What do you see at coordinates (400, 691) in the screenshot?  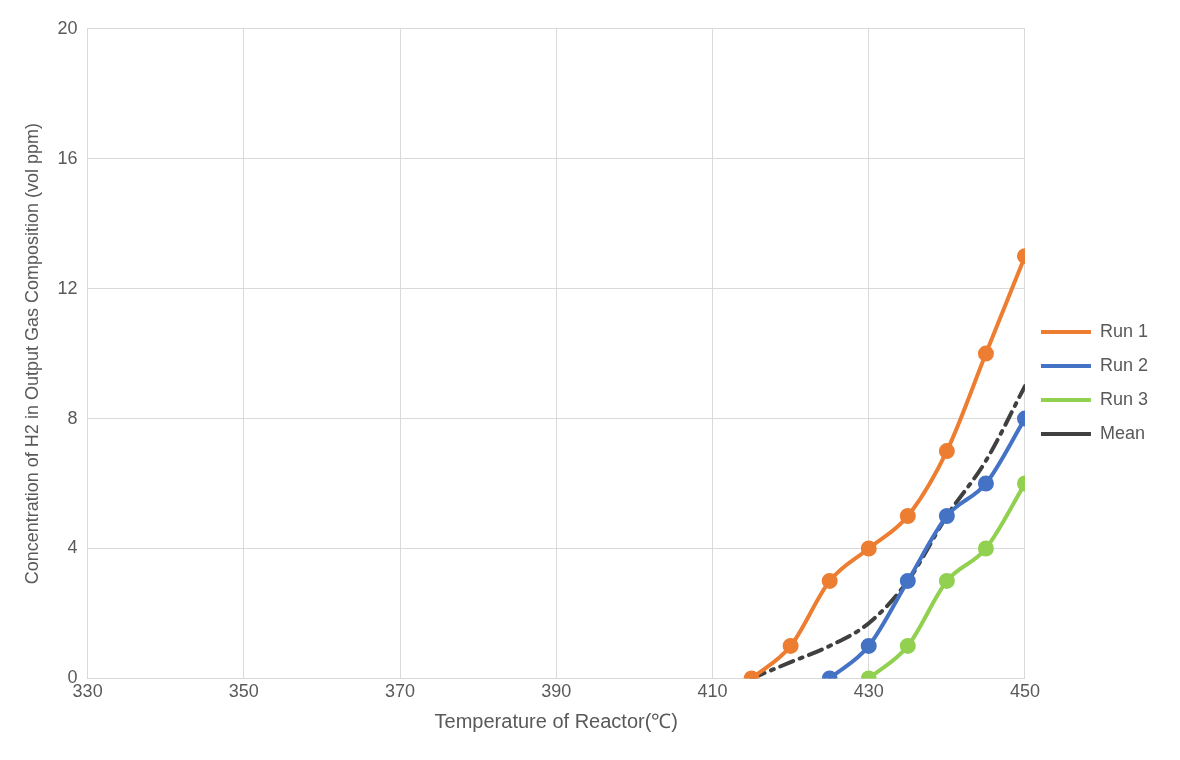 I see `x-tick-label: 370` at bounding box center [400, 691].